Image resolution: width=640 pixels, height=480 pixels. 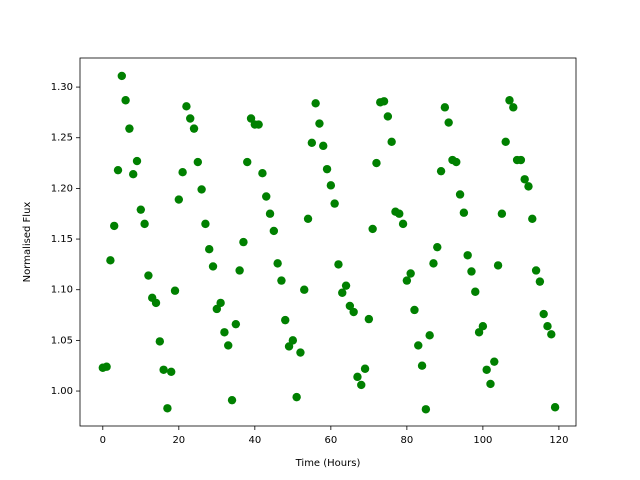 What do you see at coordinates (62, 87) in the screenshot?
I see `y-tick-label: 1.30` at bounding box center [62, 87].